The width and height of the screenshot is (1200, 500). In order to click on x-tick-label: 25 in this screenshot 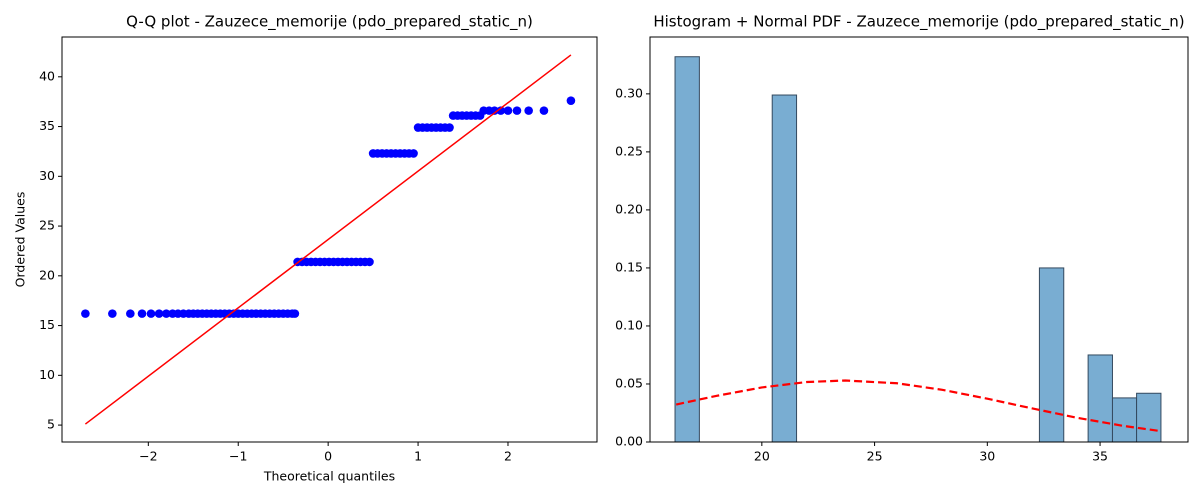, I will do `click(875, 456)`.